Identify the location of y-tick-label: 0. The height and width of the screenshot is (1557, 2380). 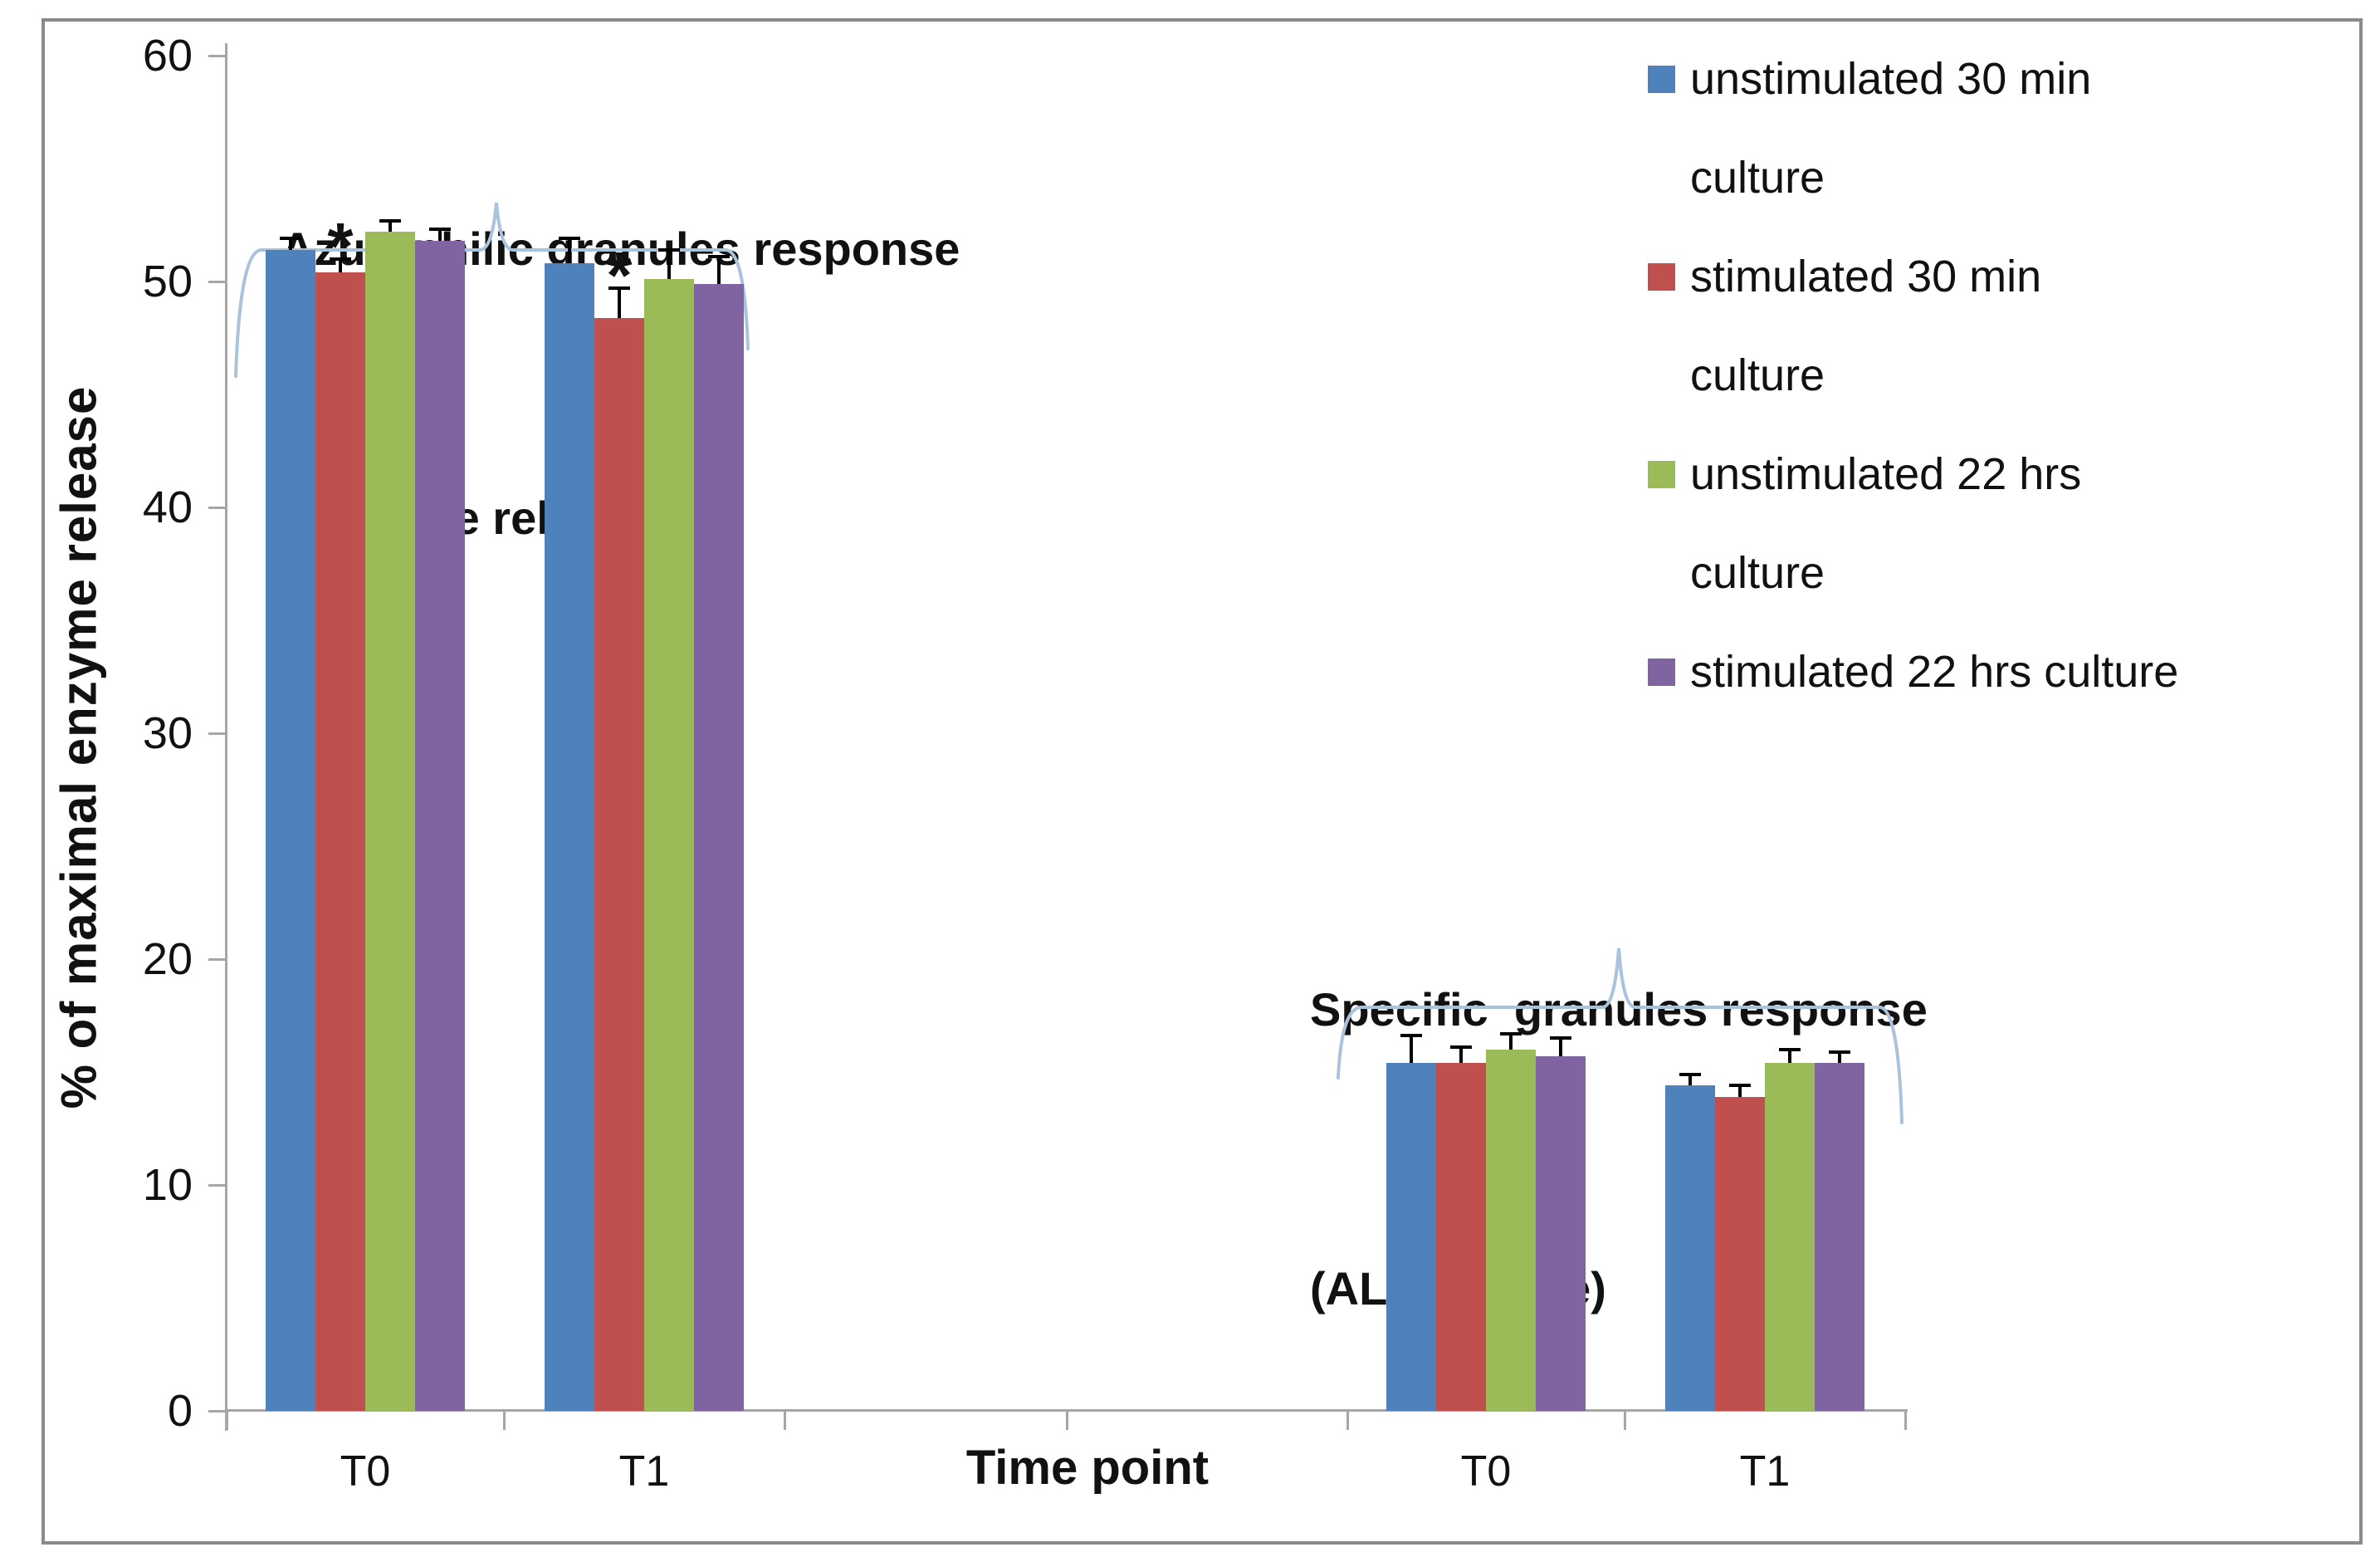
(180, 1411).